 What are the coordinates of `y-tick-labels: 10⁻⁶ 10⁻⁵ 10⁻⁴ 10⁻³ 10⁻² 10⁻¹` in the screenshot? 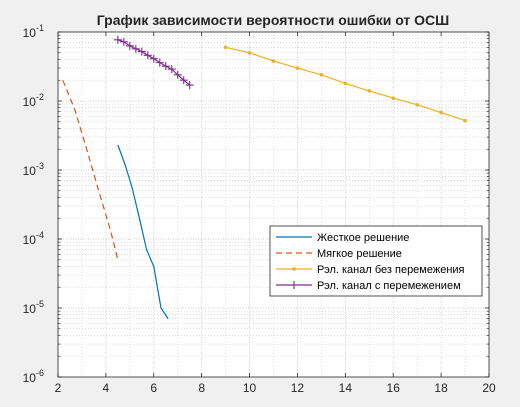 It's located at (33, 204).